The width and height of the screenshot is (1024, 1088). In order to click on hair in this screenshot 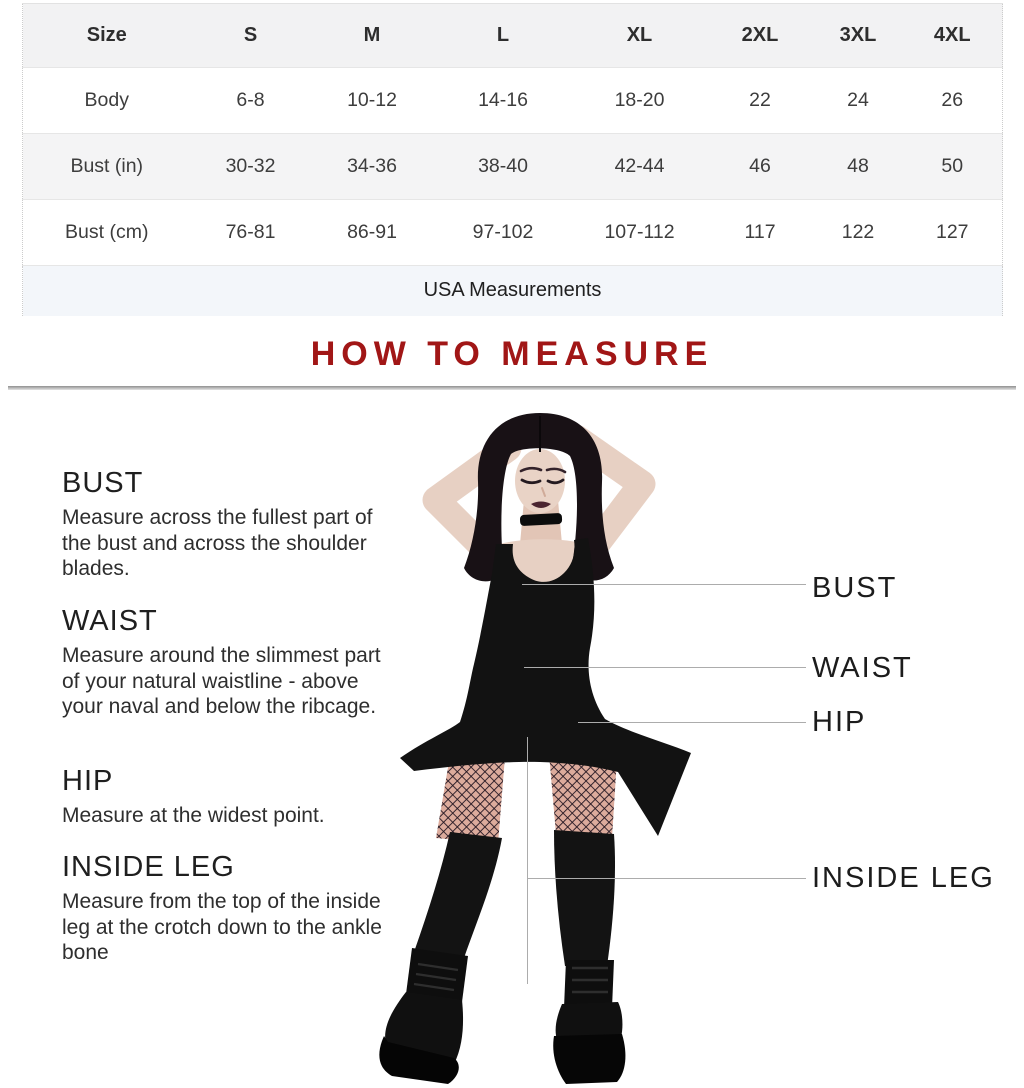, I will do `click(539, 497)`.